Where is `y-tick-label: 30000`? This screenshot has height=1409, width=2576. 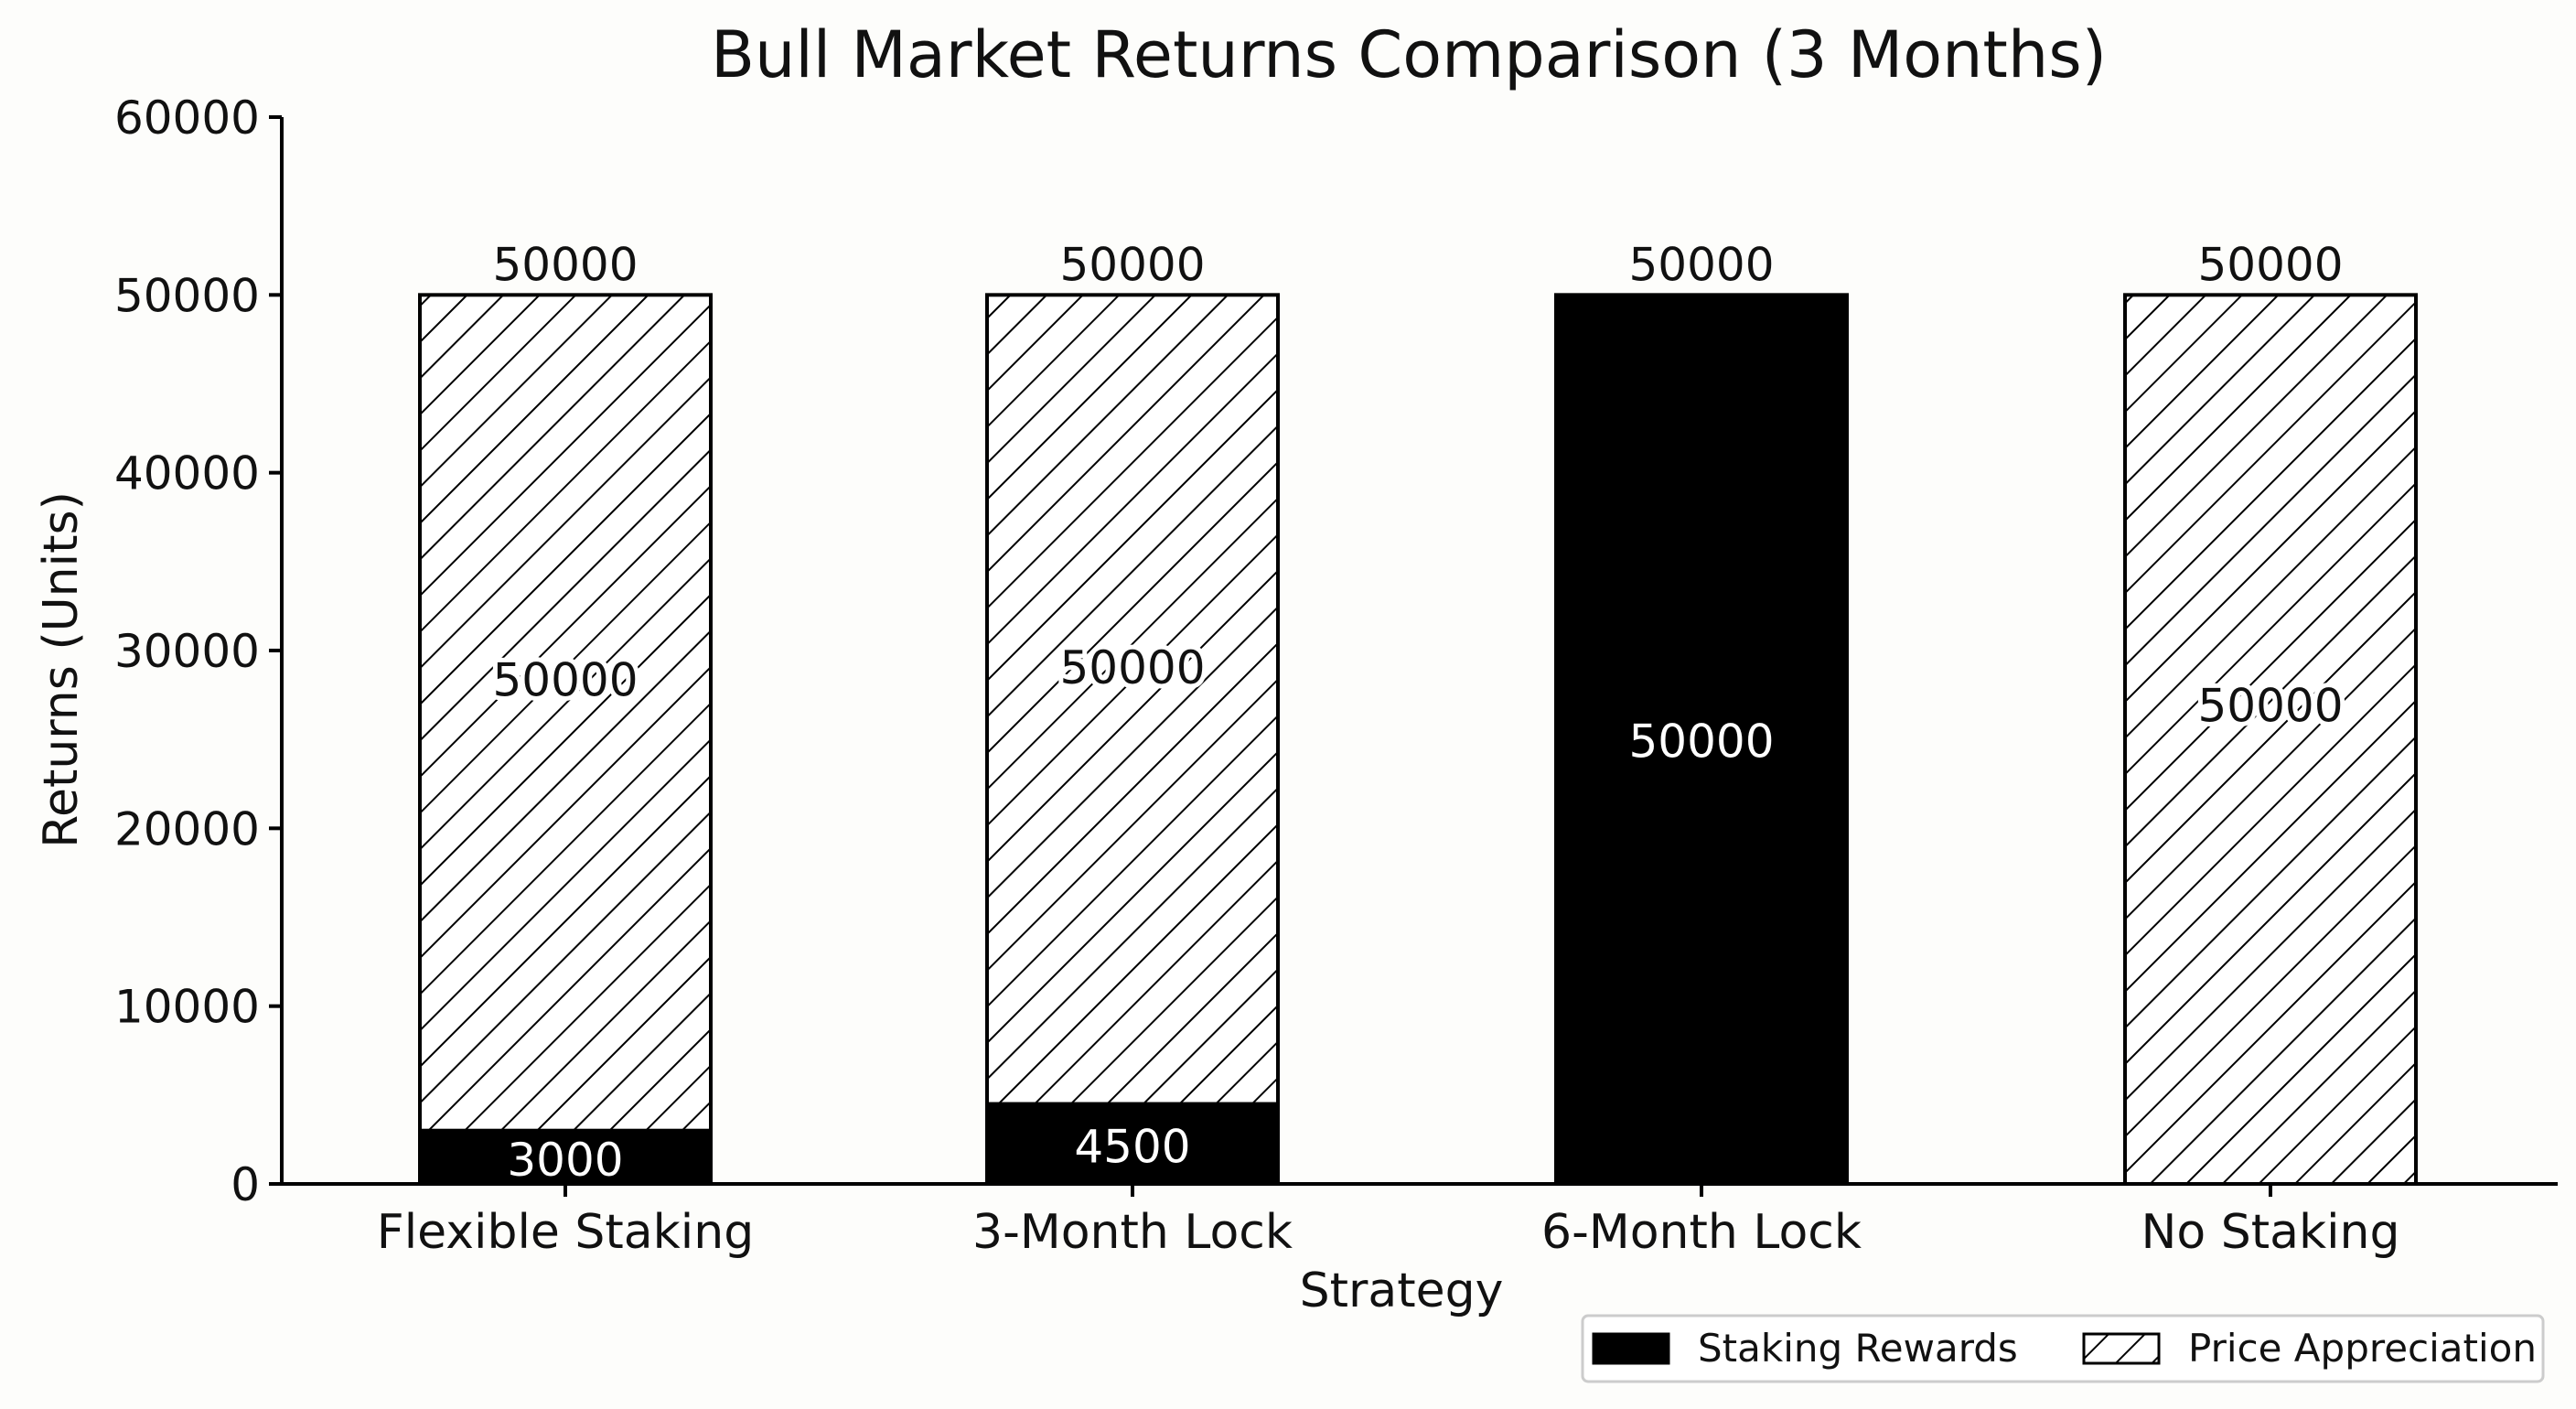 y-tick-label: 30000 is located at coordinates (187, 651).